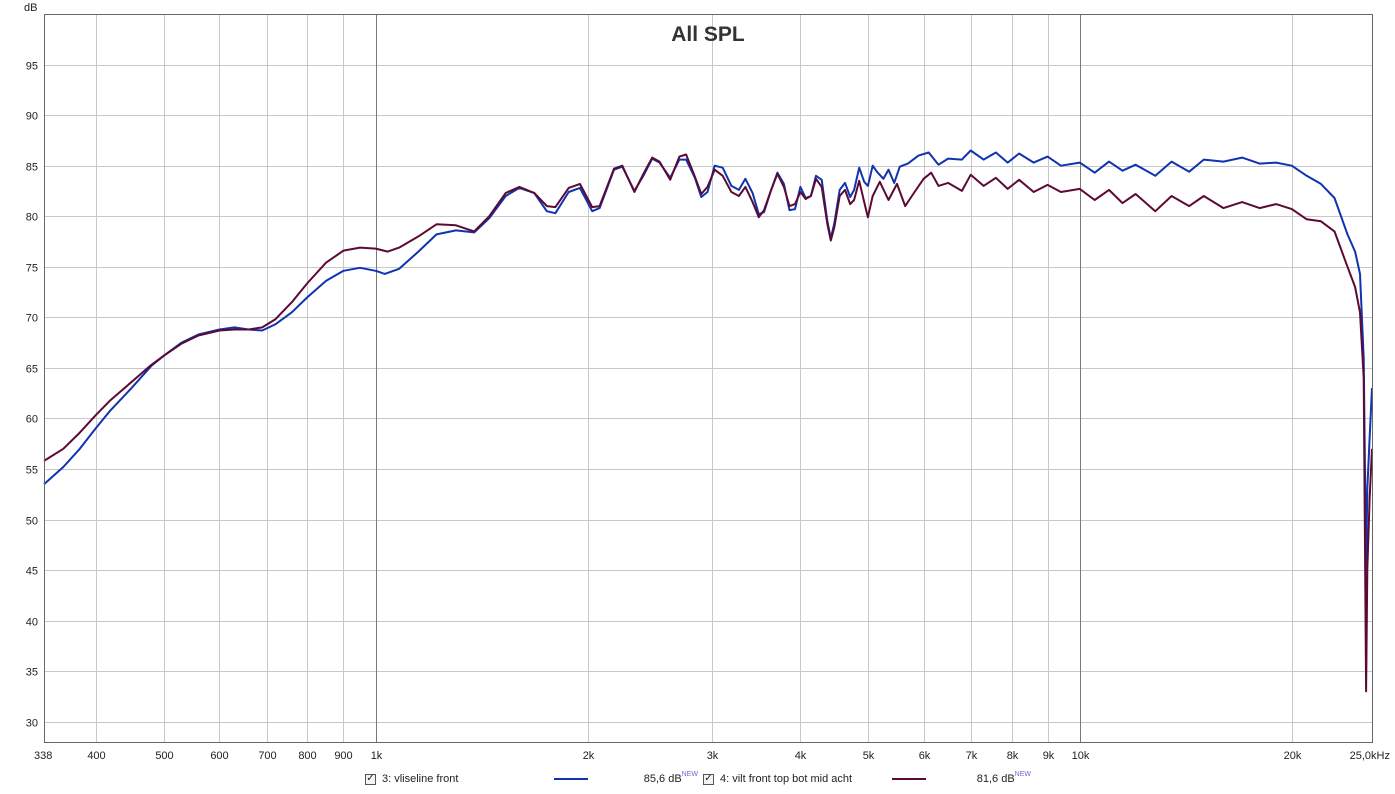 This screenshot has width=1395, height=794. Describe the element at coordinates (32, 168) in the screenshot. I see `y-tick-label-85: 85` at that location.